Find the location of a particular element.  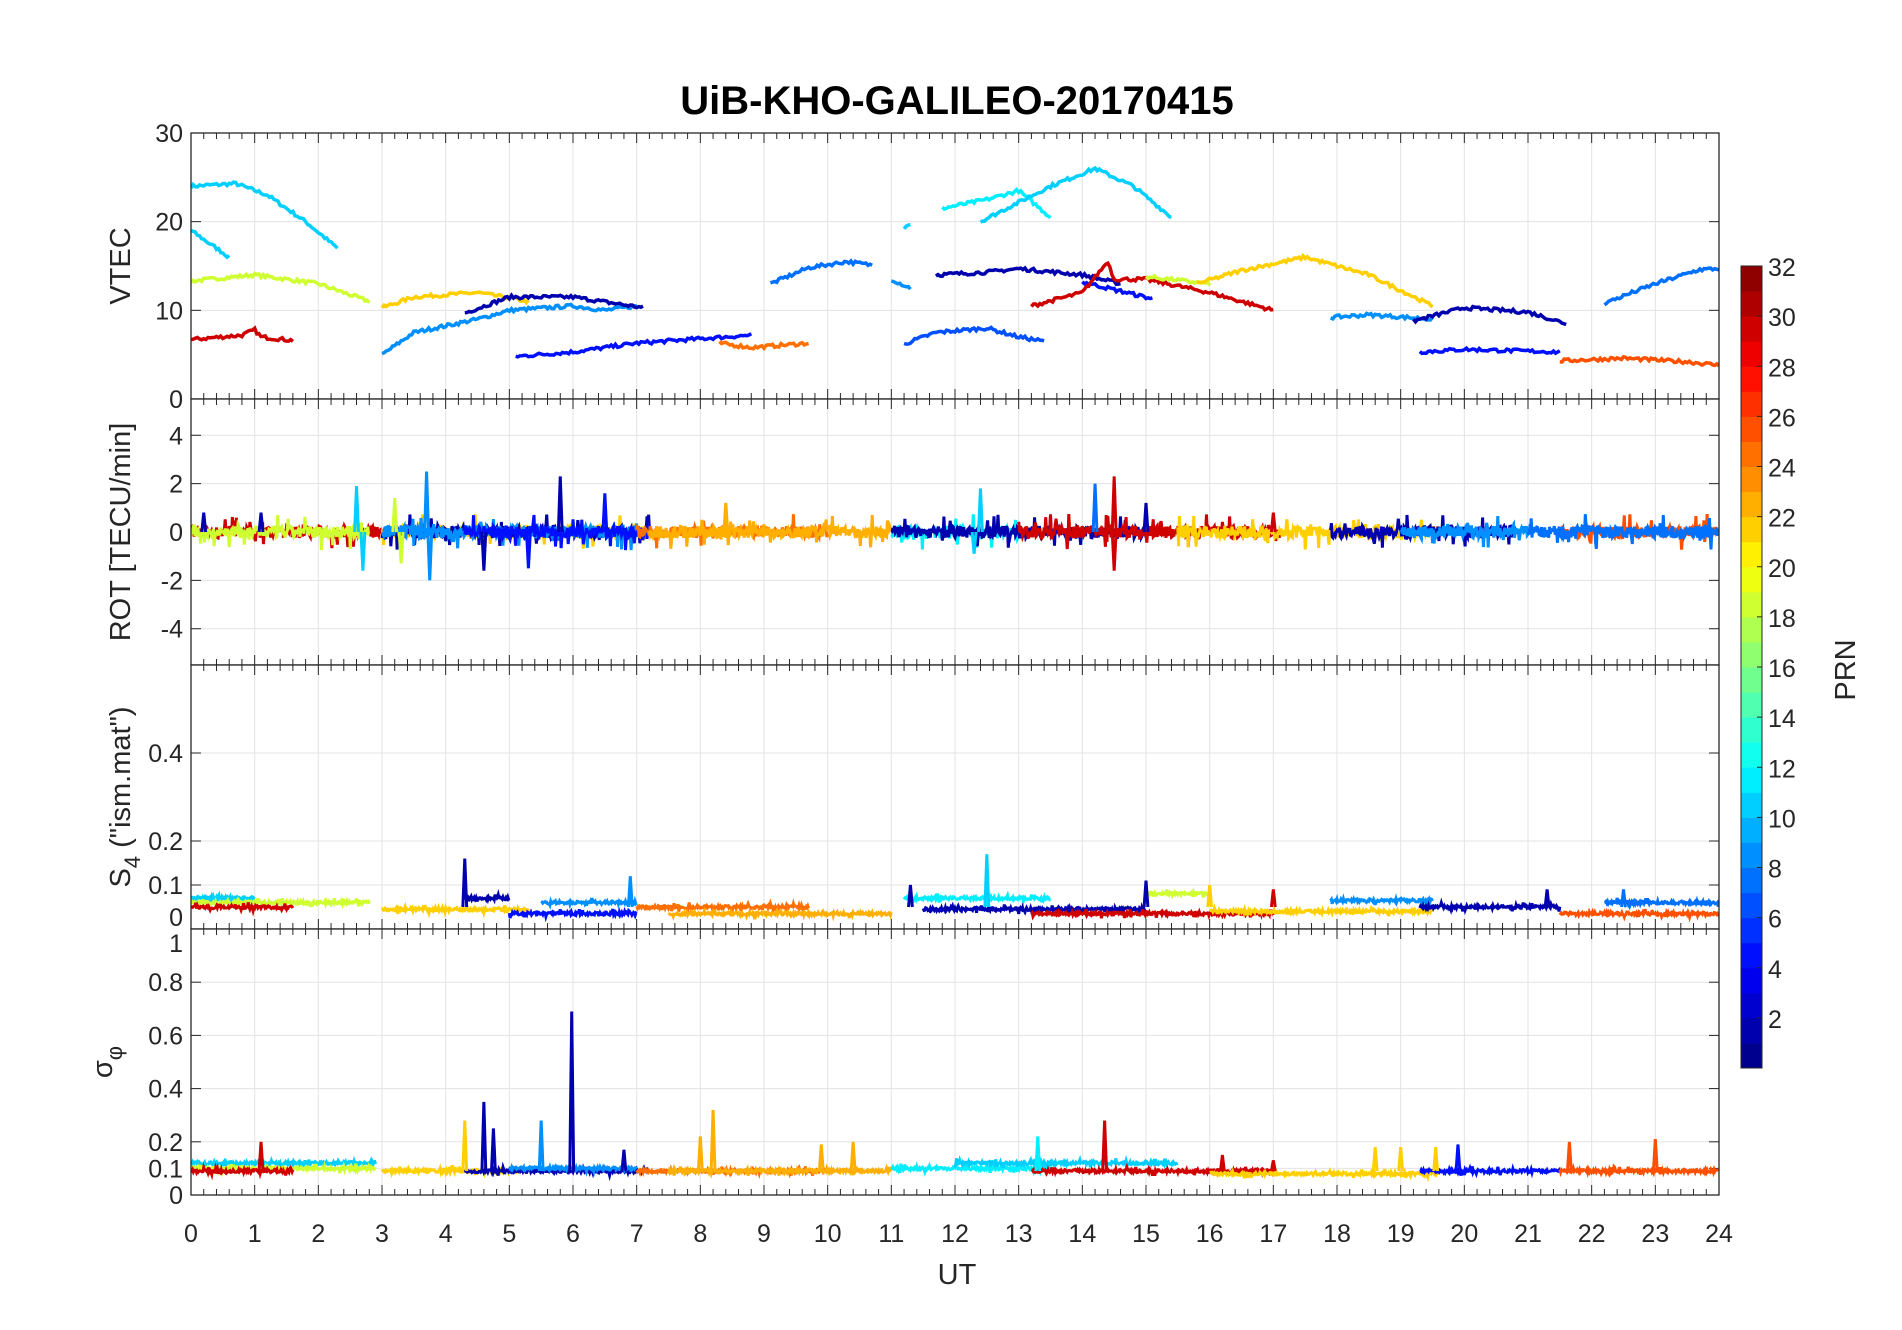

x-tick-label: 16 is located at coordinates (1210, 1234).